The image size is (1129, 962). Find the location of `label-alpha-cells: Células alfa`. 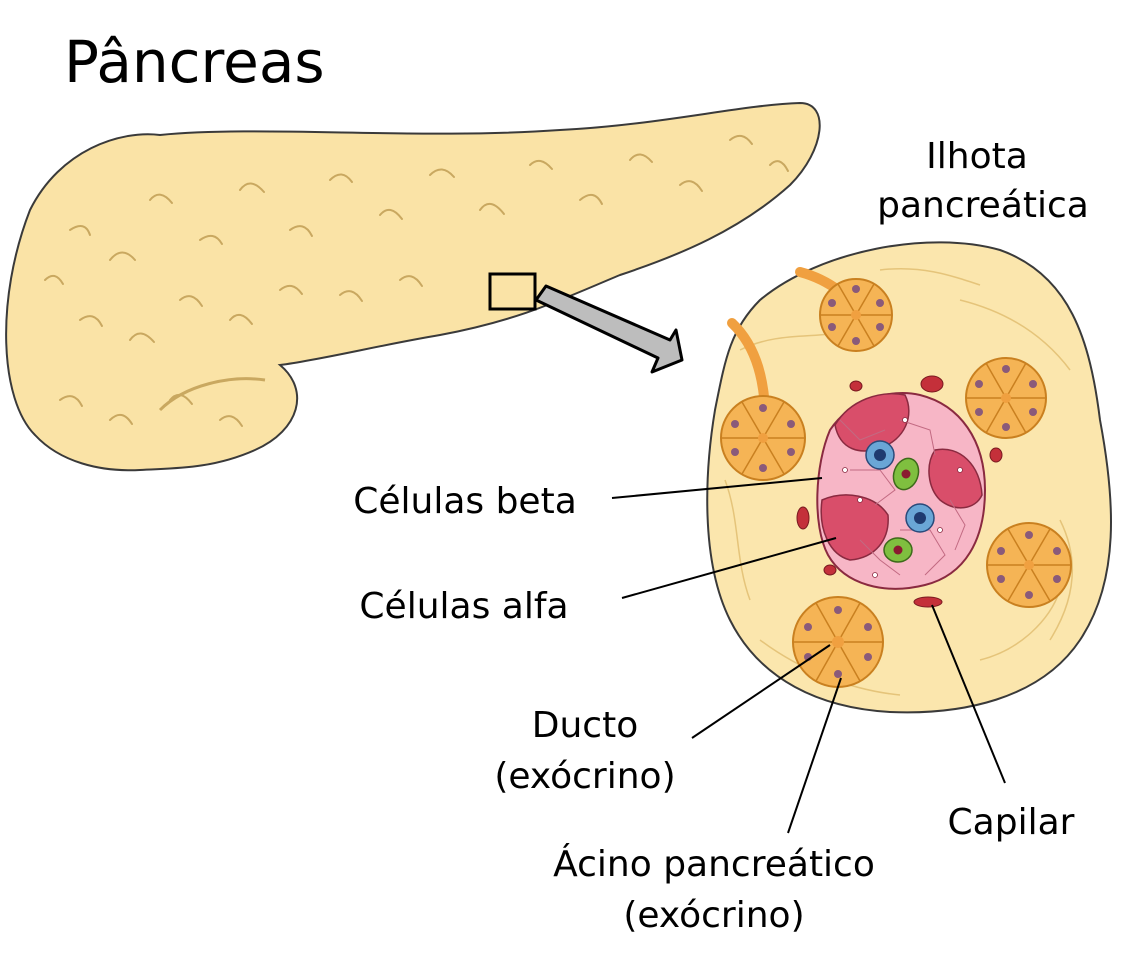

label-alpha-cells: Células alfa is located at coordinates (463, 606).